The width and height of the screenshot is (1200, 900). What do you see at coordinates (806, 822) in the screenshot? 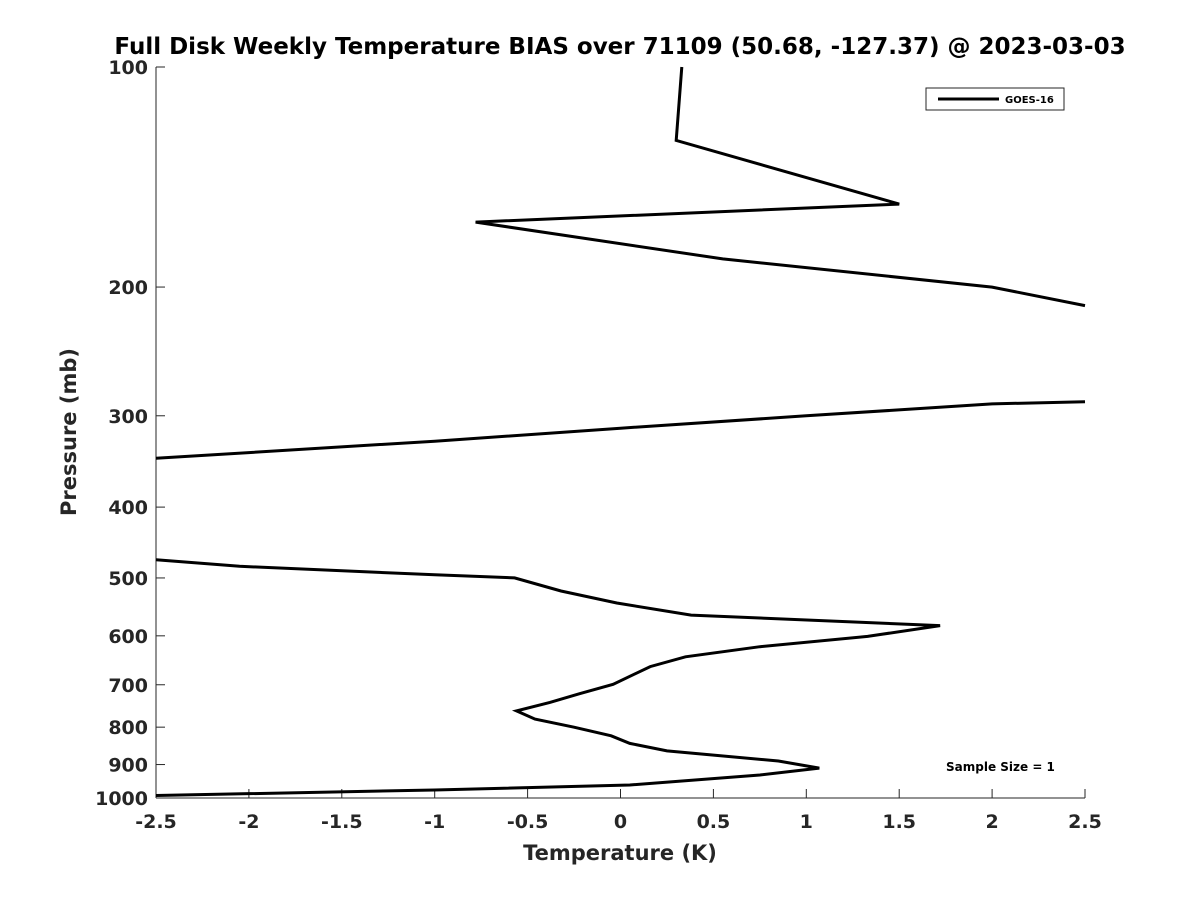
I see `x-tick-label: 1` at bounding box center [806, 822].